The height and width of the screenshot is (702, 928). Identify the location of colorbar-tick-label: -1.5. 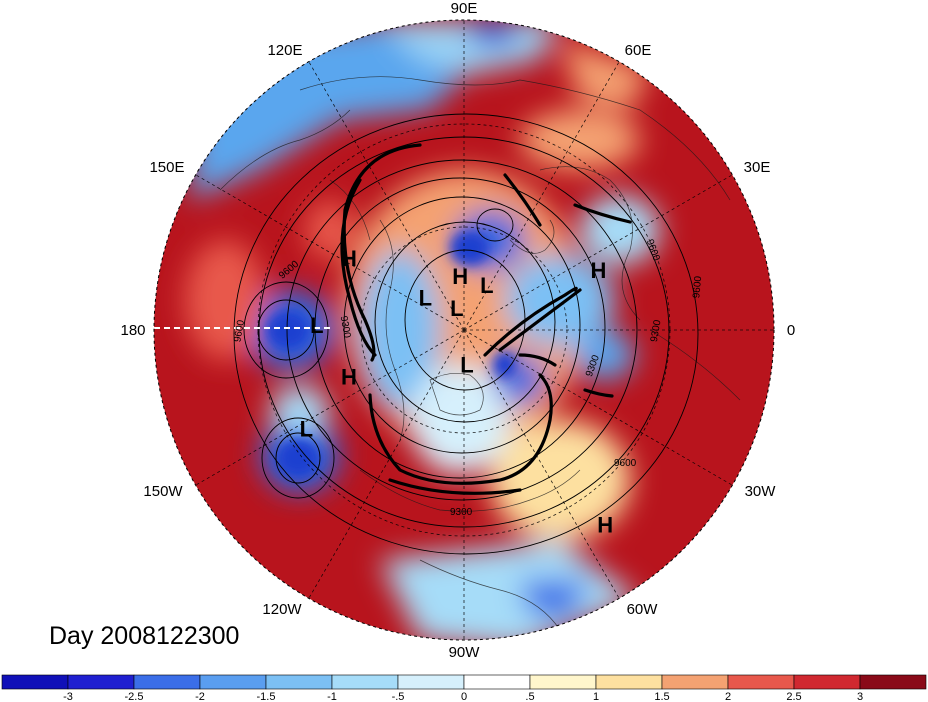
(266, 696).